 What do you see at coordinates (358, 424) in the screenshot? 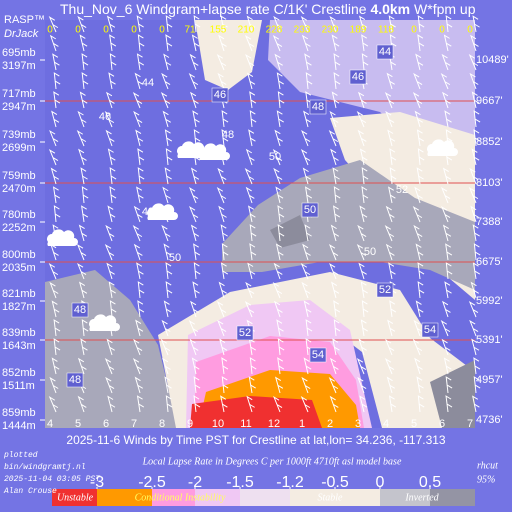
I see `x-tick-label: 3` at bounding box center [358, 424].